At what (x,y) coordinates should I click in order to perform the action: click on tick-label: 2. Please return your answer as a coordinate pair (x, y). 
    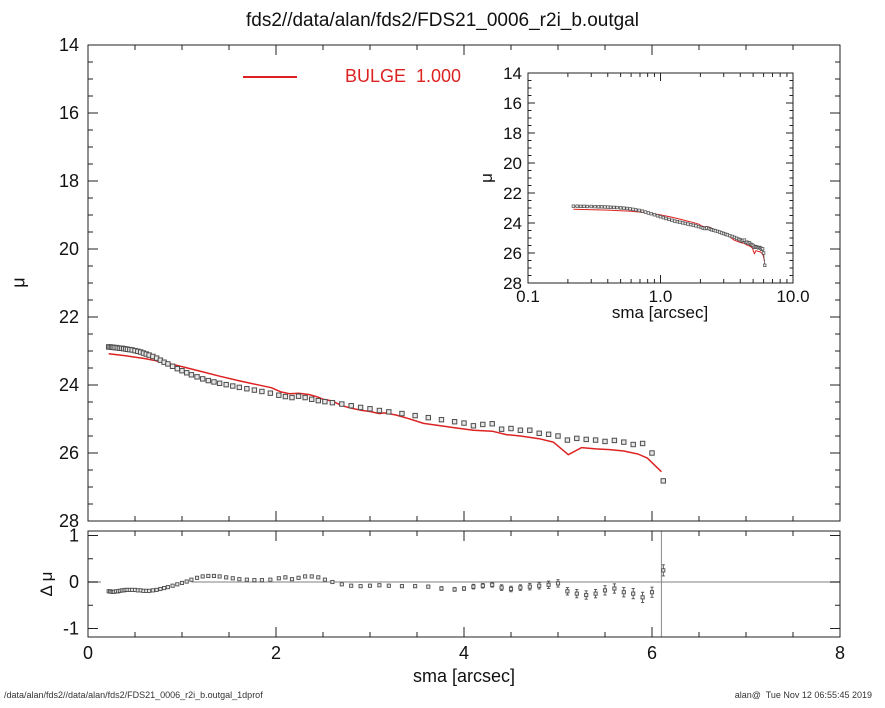
    Looking at the image, I should click on (276, 653).